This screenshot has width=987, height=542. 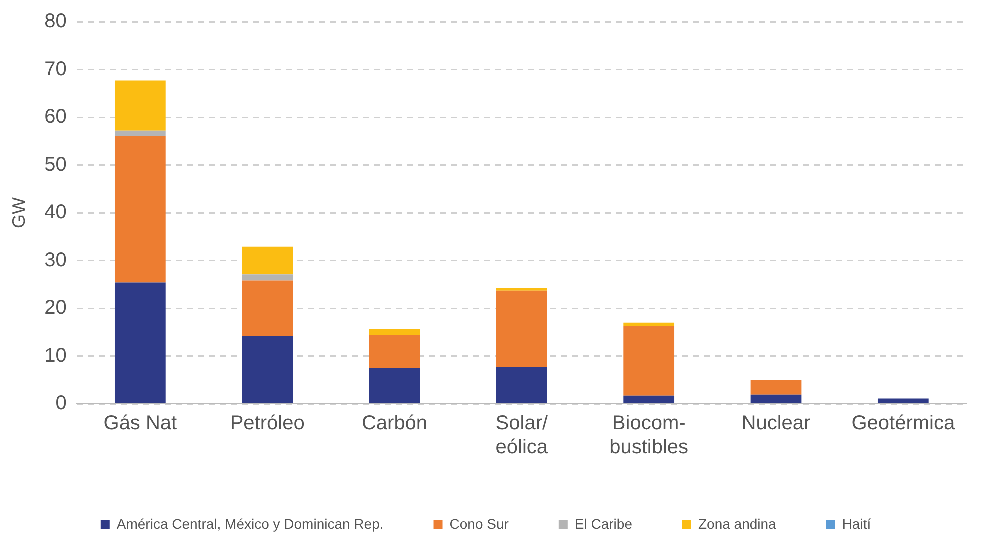 What do you see at coordinates (737, 524) in the screenshot?
I see `legend-label: Zona andina` at bounding box center [737, 524].